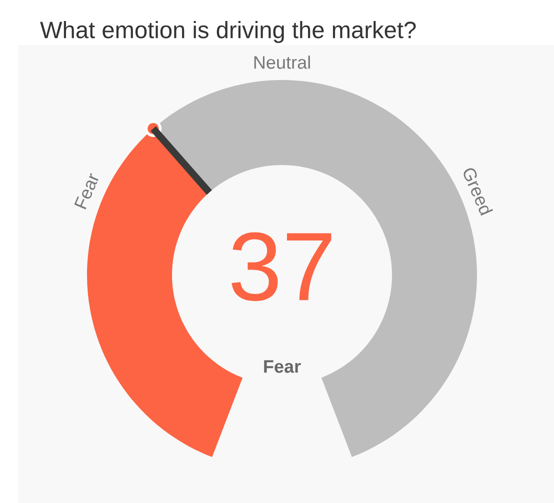  Describe the element at coordinates (282, 62) in the screenshot. I see `text: Neutral` at that location.